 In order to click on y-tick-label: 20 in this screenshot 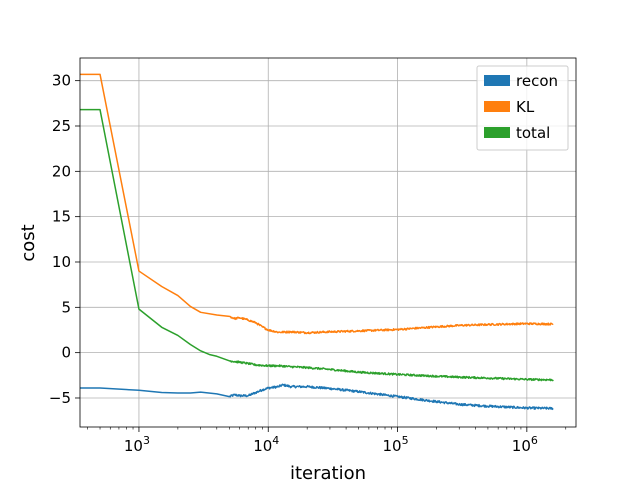, I will do `click(61, 171)`.